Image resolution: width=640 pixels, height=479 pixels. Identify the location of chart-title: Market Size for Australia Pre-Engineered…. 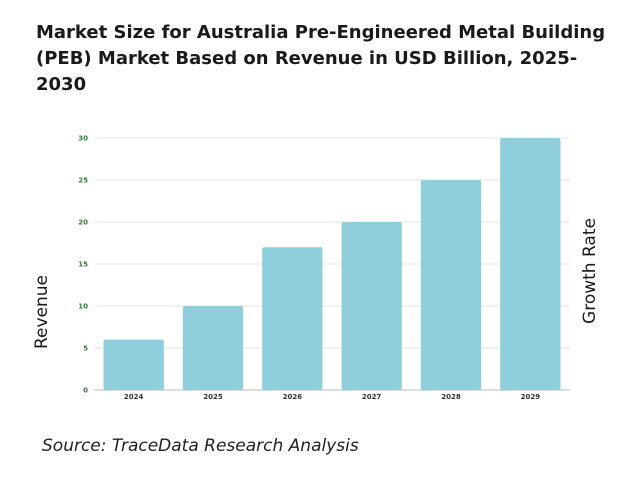
(321, 58).